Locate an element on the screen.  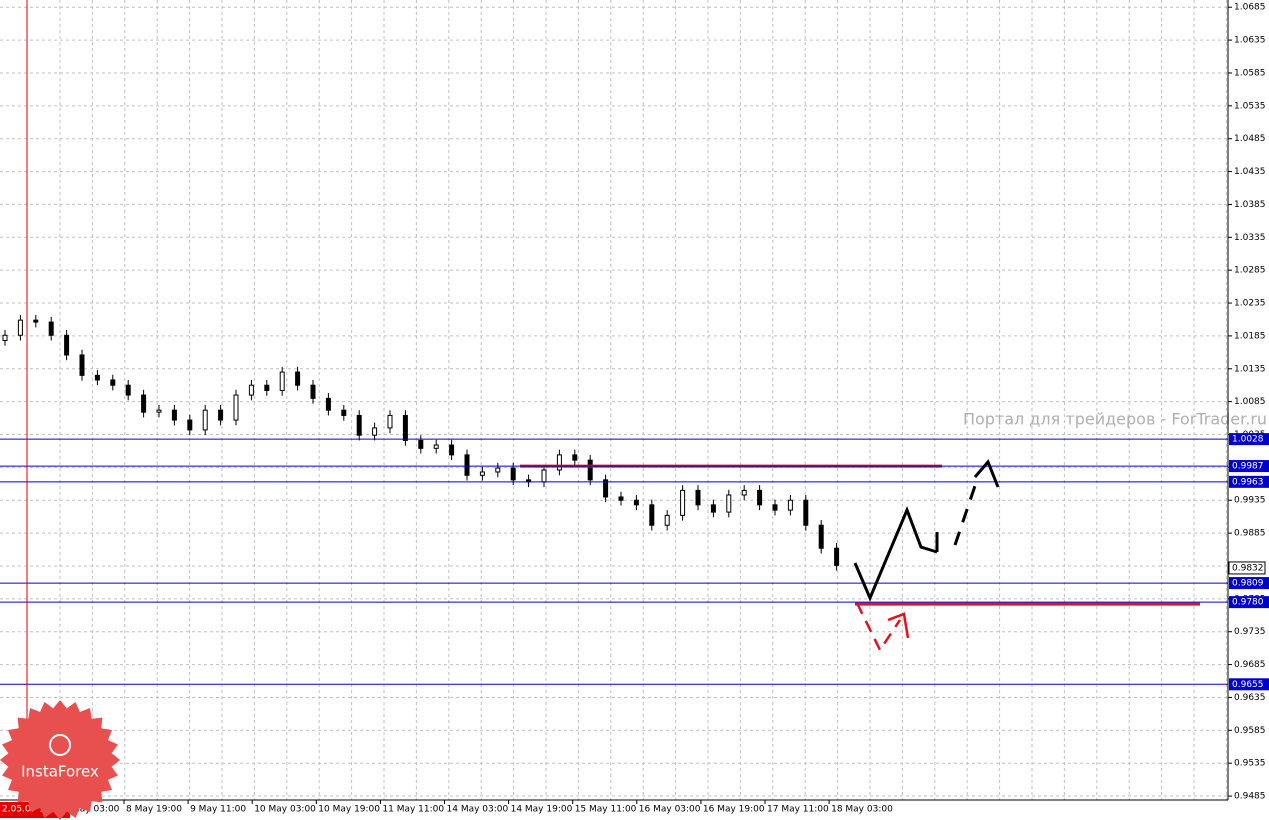
y-tick-label: 1.0335 is located at coordinates (1250, 238).